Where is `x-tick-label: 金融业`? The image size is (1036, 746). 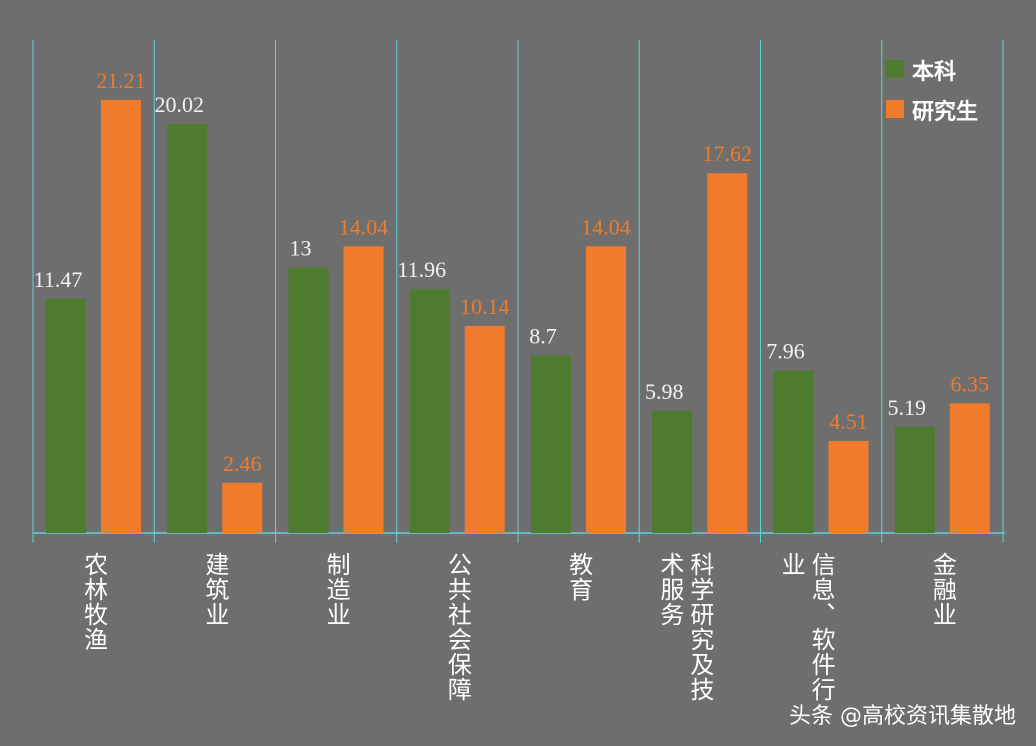 x-tick-label: 金融业 is located at coordinates (942, 589).